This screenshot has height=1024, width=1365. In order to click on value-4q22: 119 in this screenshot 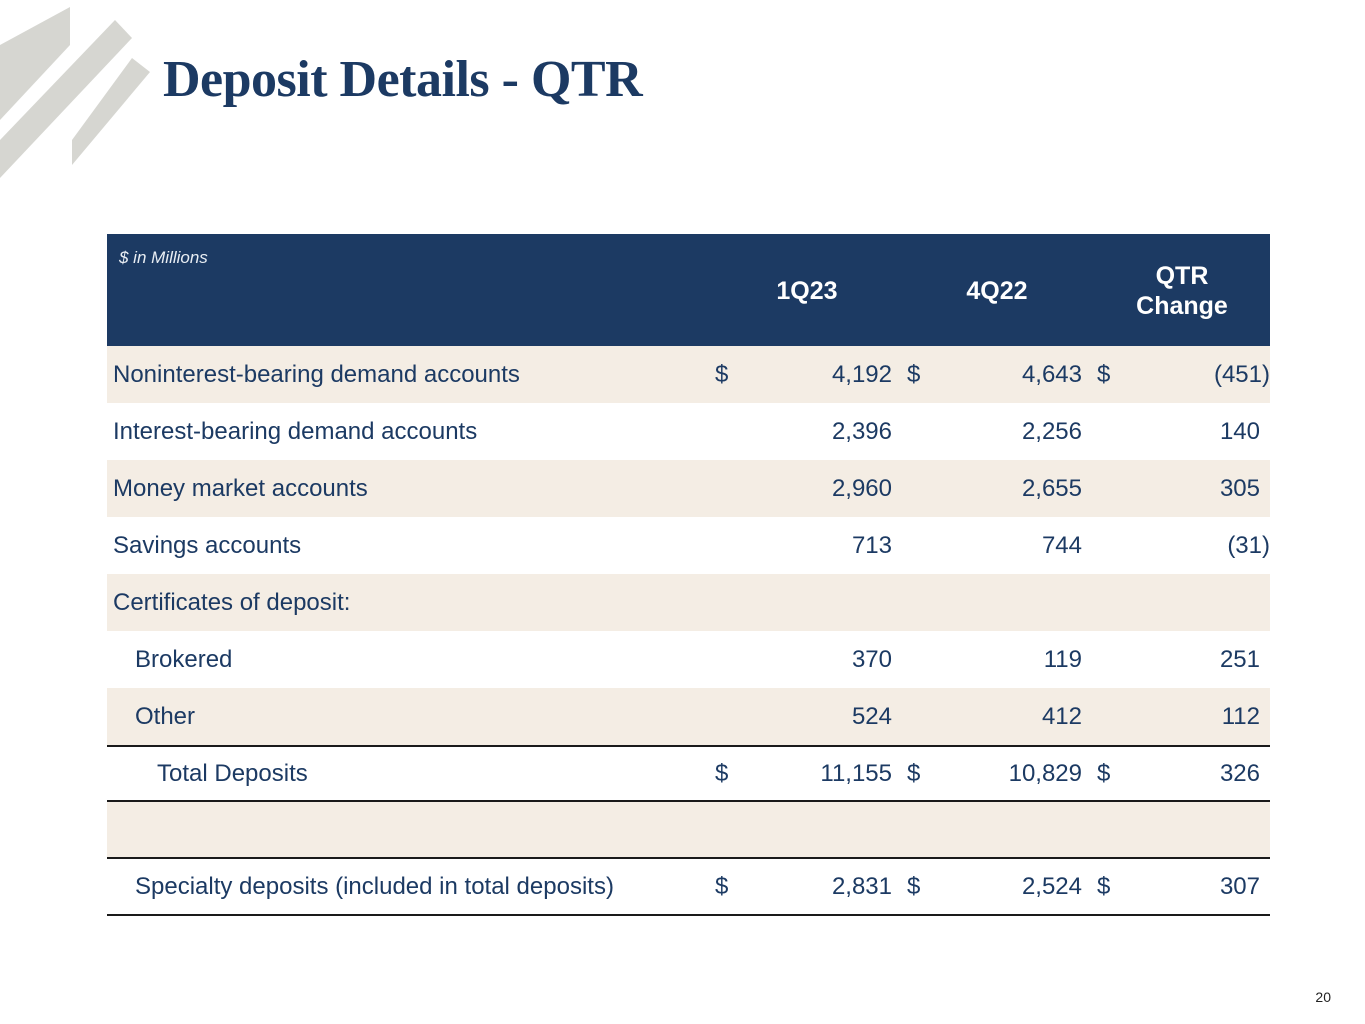, I will do `click(1062, 659)`.